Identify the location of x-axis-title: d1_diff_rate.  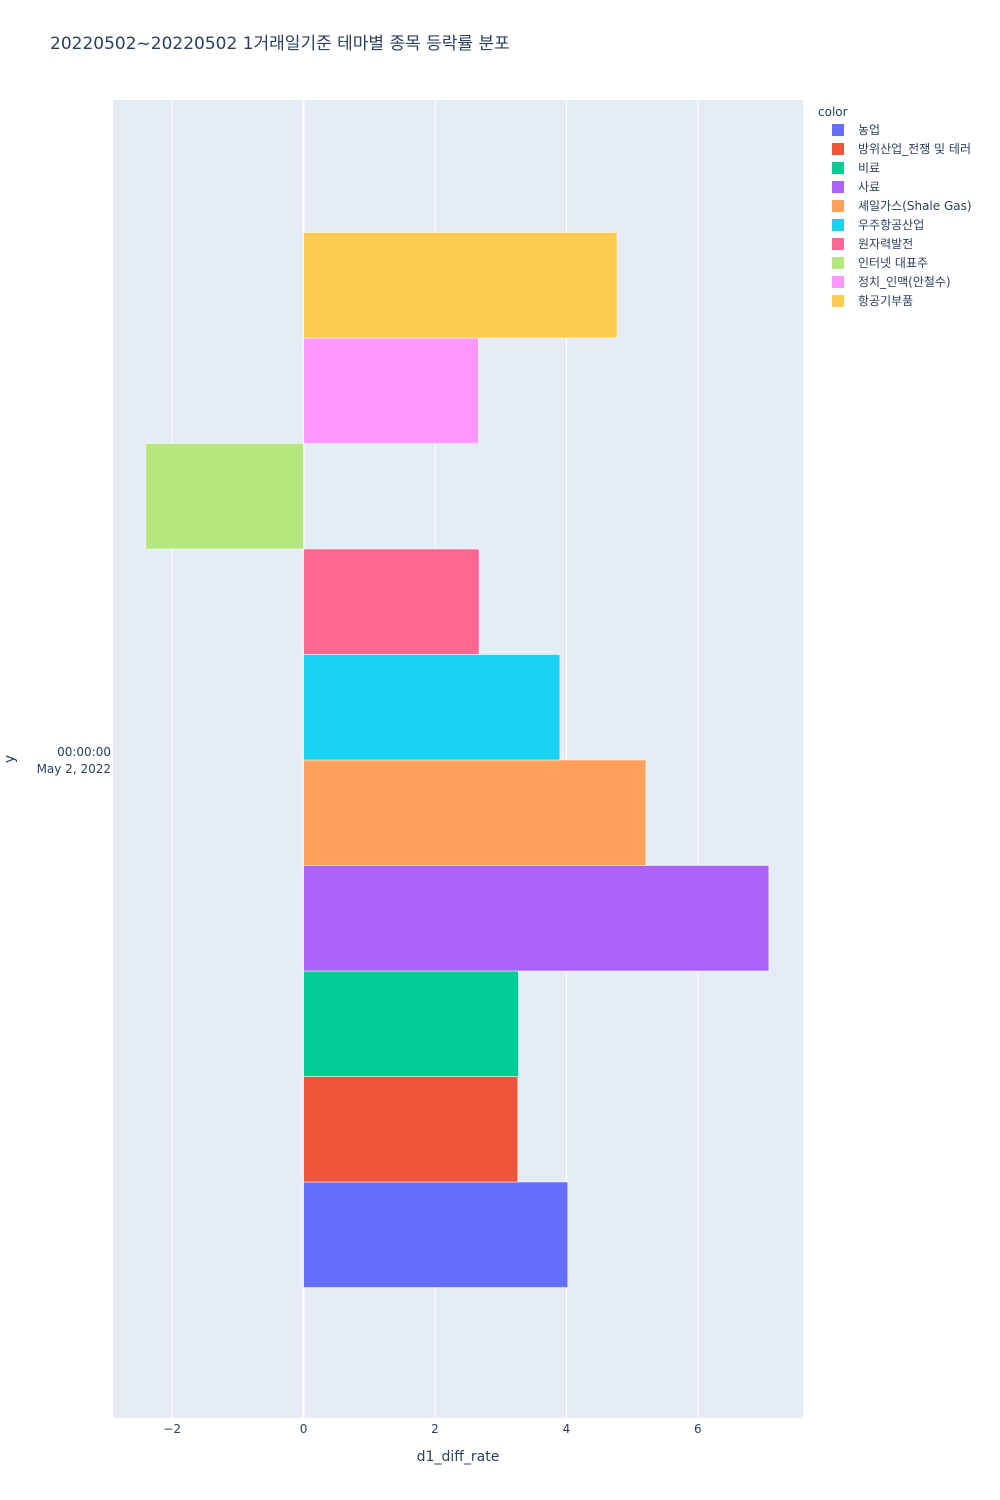
(458, 1457).